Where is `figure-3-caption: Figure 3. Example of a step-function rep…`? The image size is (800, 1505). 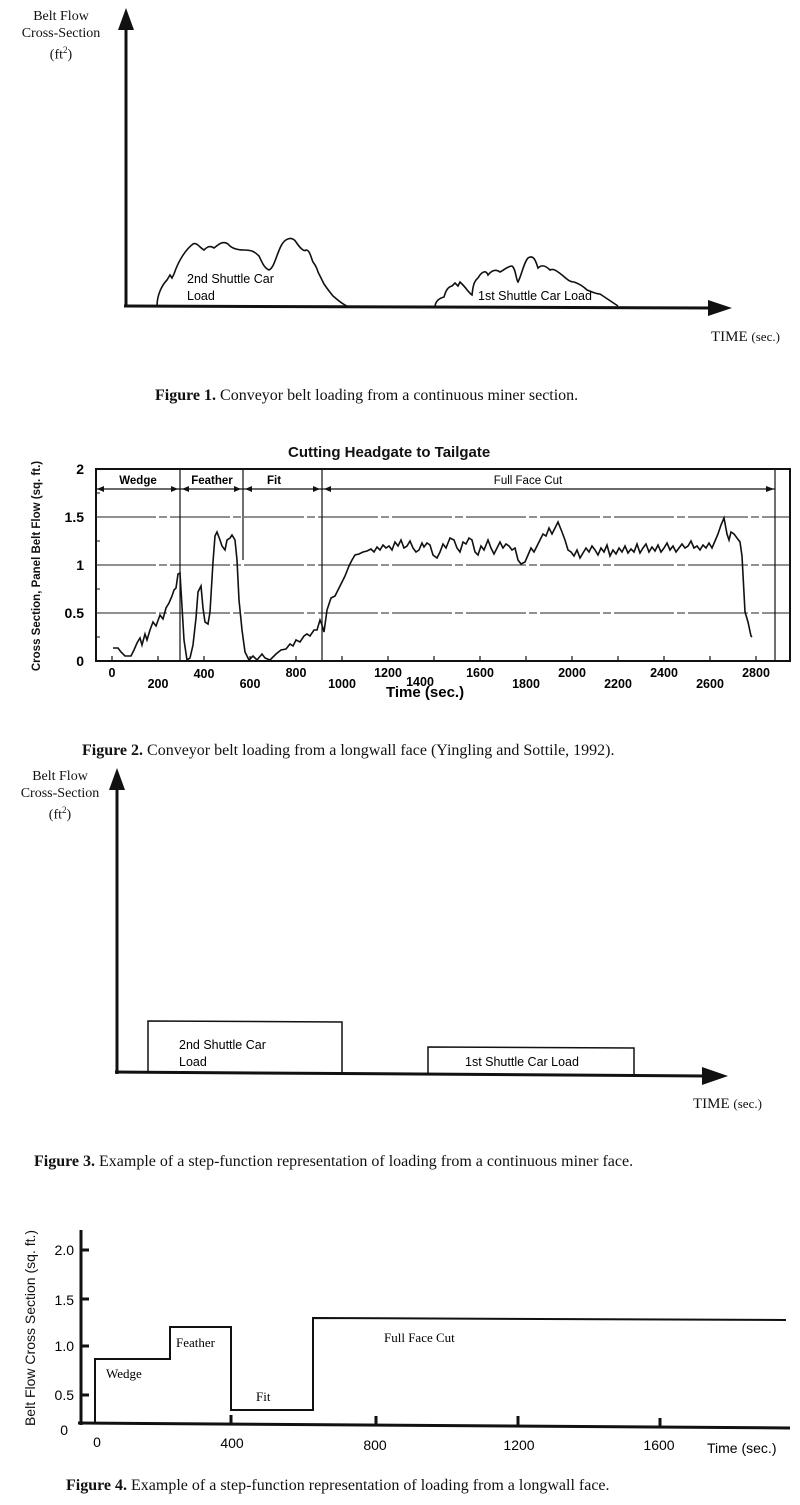 figure-3-caption: Figure 3. Example of a step-function rep… is located at coordinates (334, 1161).